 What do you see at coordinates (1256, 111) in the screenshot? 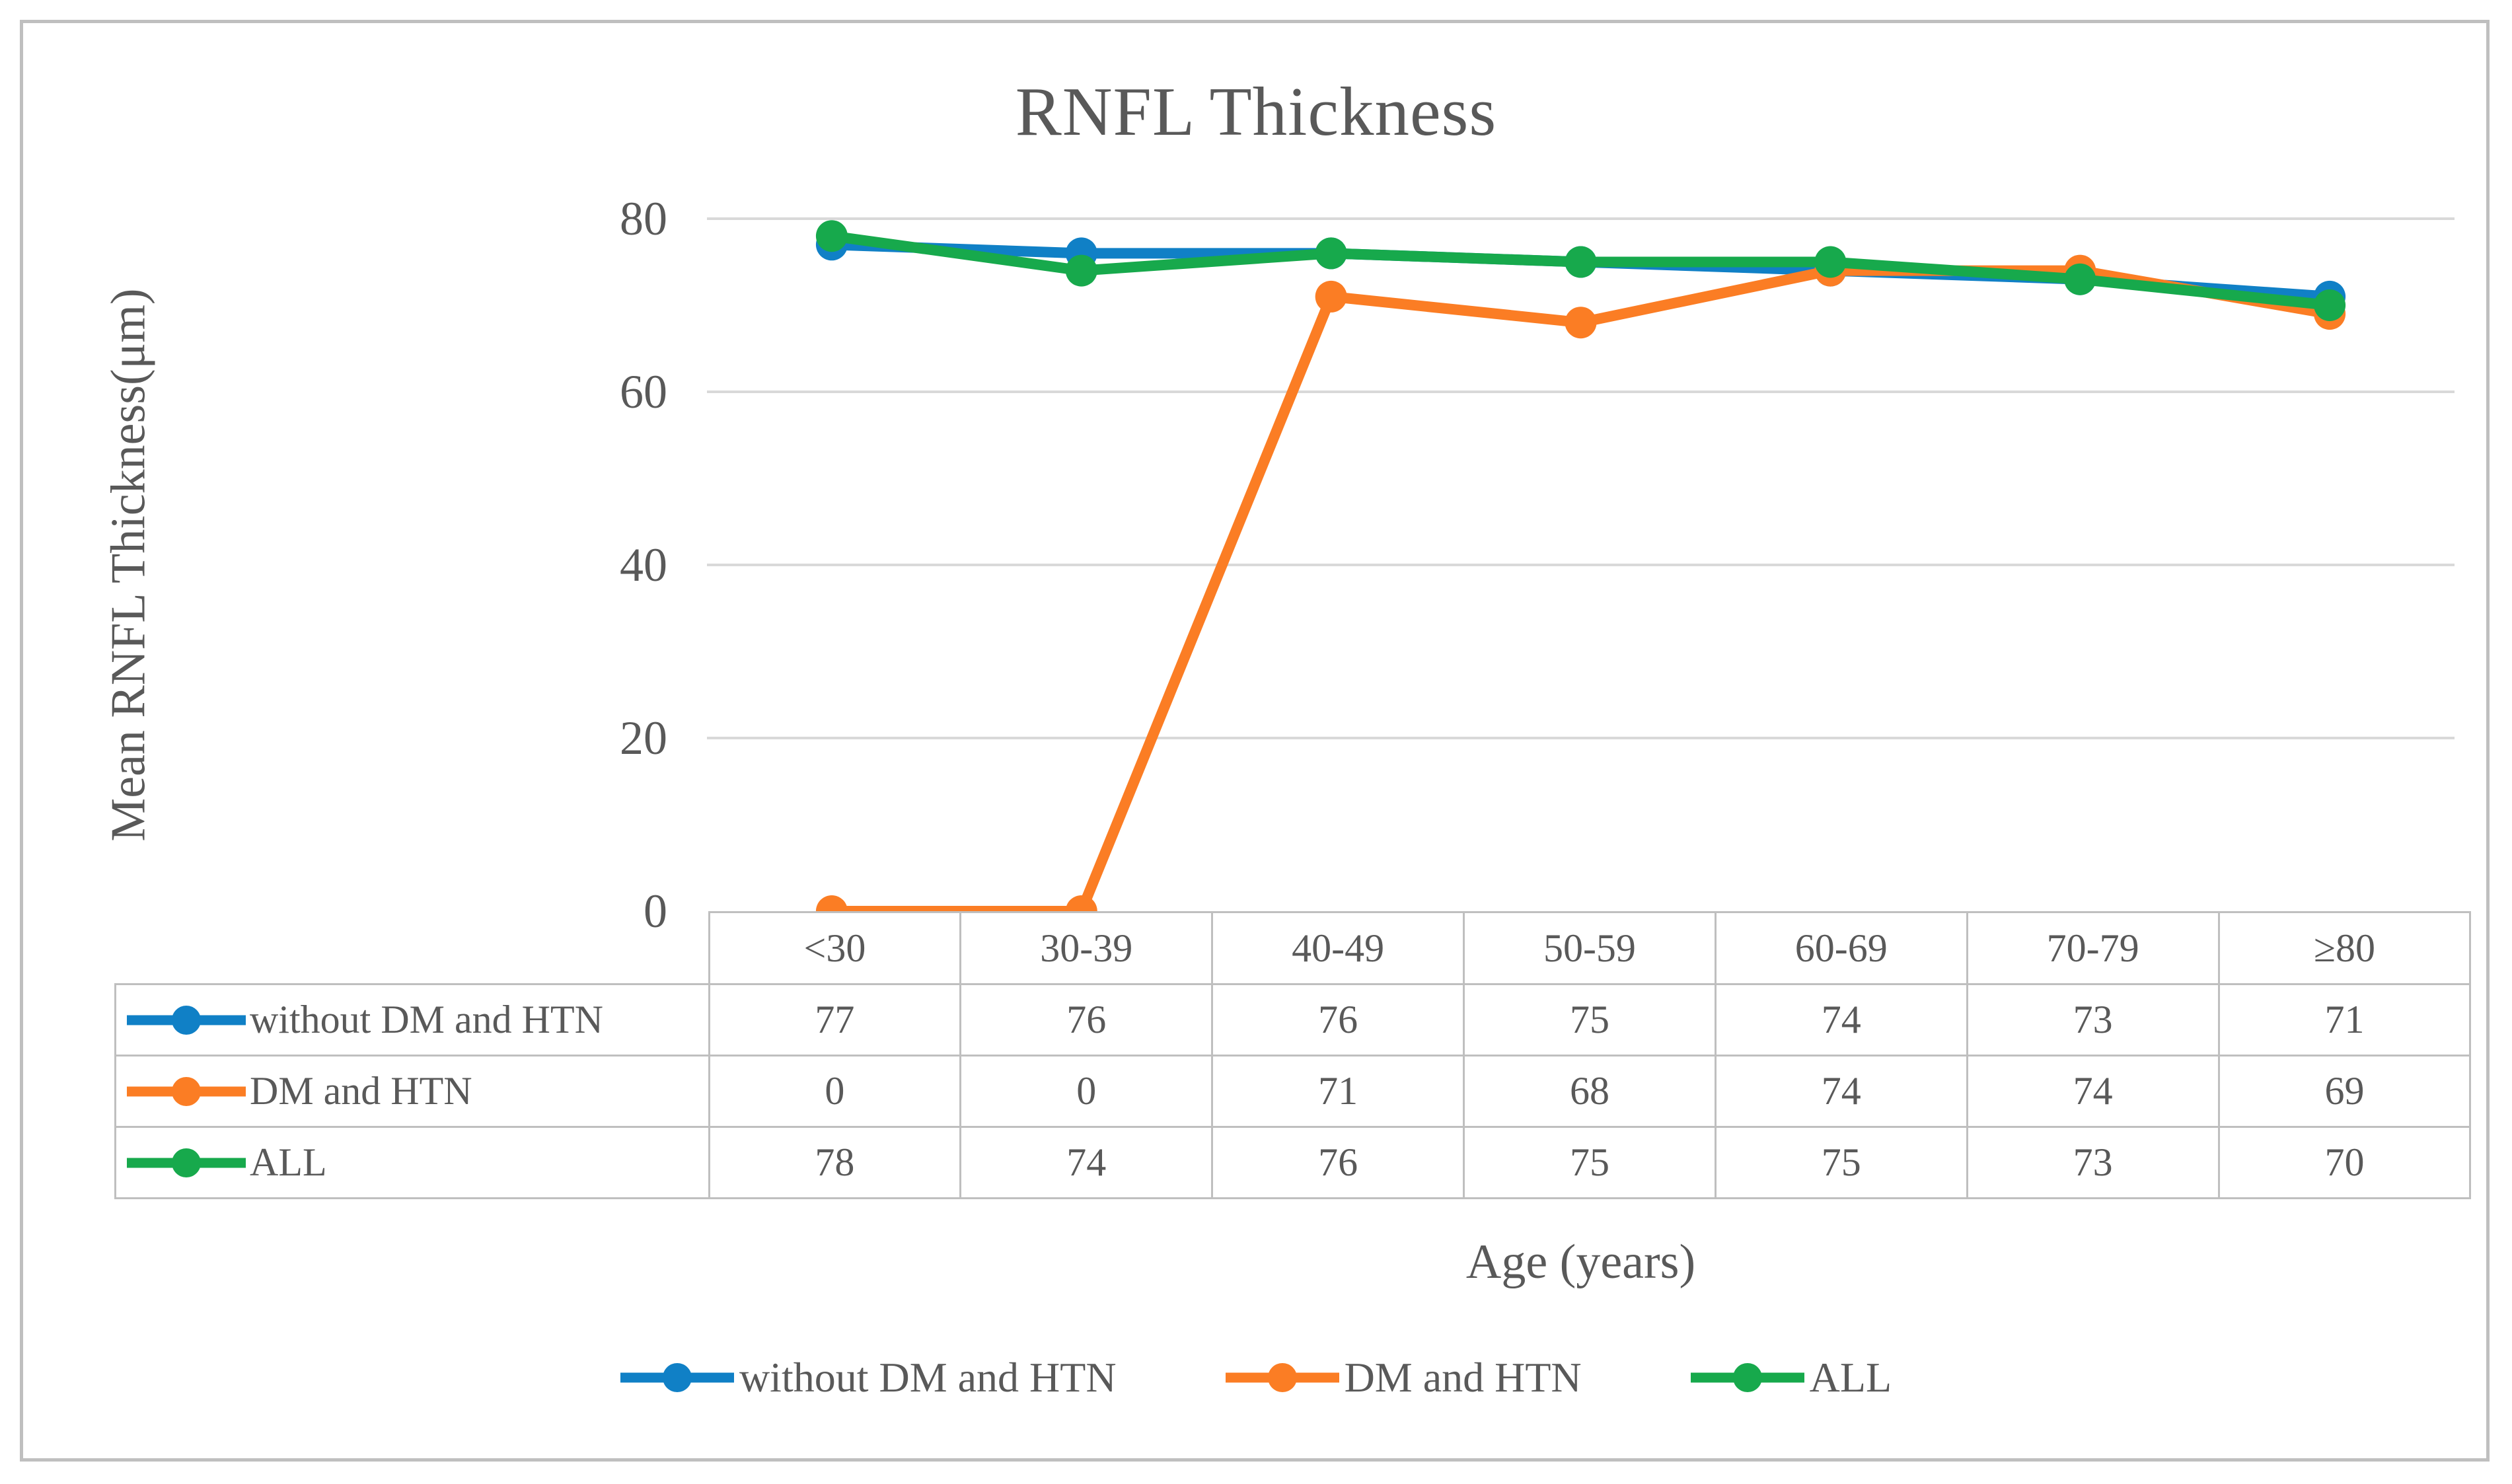
I see `chart-title: RNFL Thickness` at bounding box center [1256, 111].